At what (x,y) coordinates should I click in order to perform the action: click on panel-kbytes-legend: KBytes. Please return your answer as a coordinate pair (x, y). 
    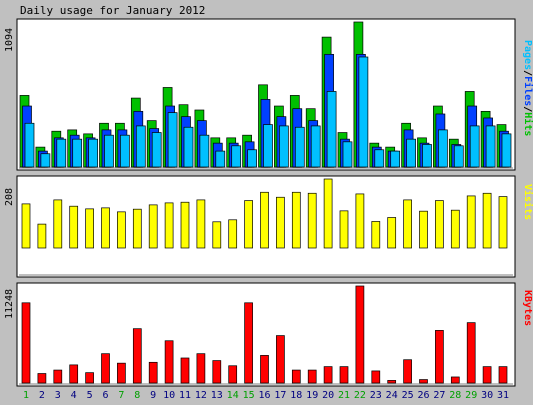
    Looking at the image, I should click on (527, 308).